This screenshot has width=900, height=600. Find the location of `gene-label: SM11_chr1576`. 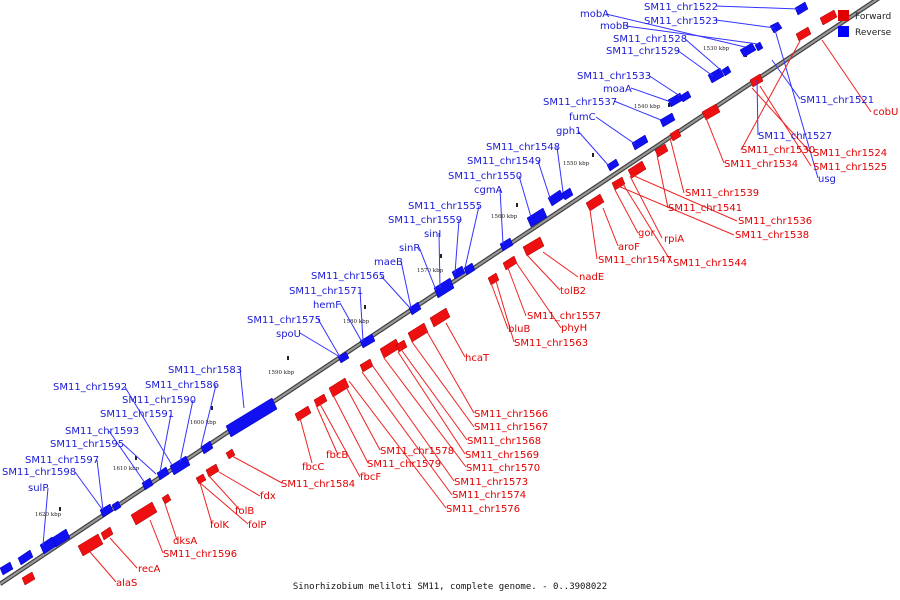

gene-label: SM11_chr1576 is located at coordinates (483, 509).